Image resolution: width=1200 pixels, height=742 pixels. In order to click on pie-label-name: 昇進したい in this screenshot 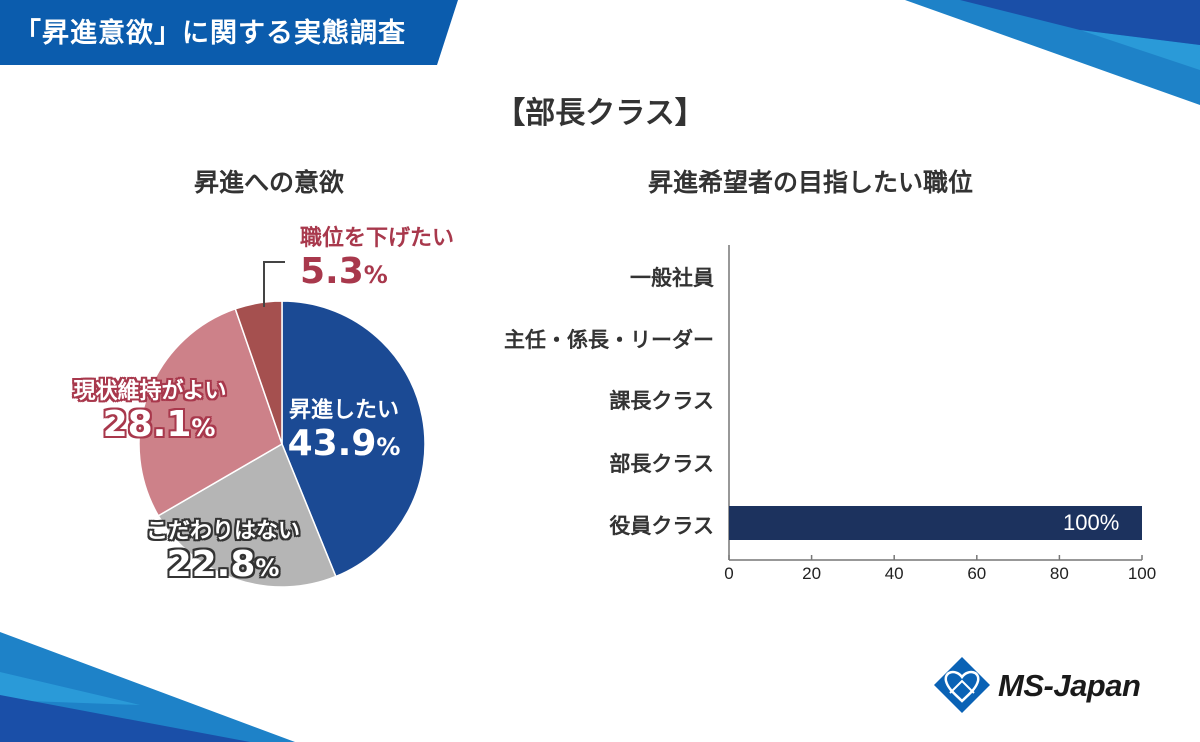, I will do `click(343, 410)`.